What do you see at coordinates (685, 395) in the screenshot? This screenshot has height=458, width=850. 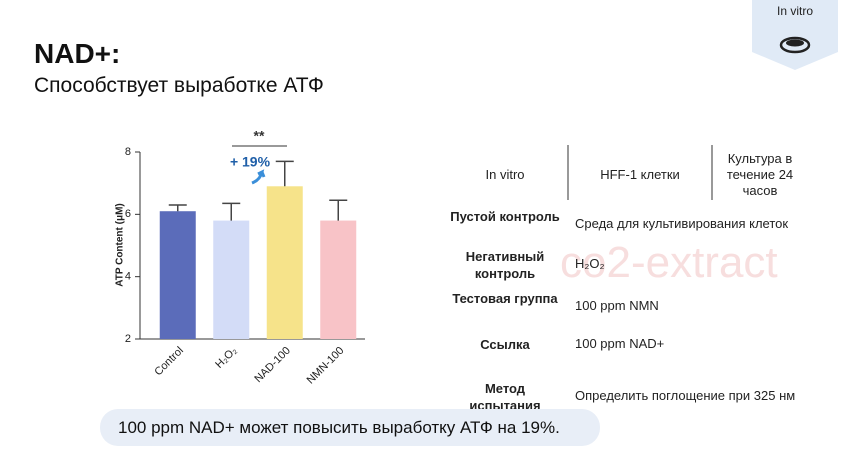 I see `row-value: Определить поглощение при 325 нм` at bounding box center [685, 395].